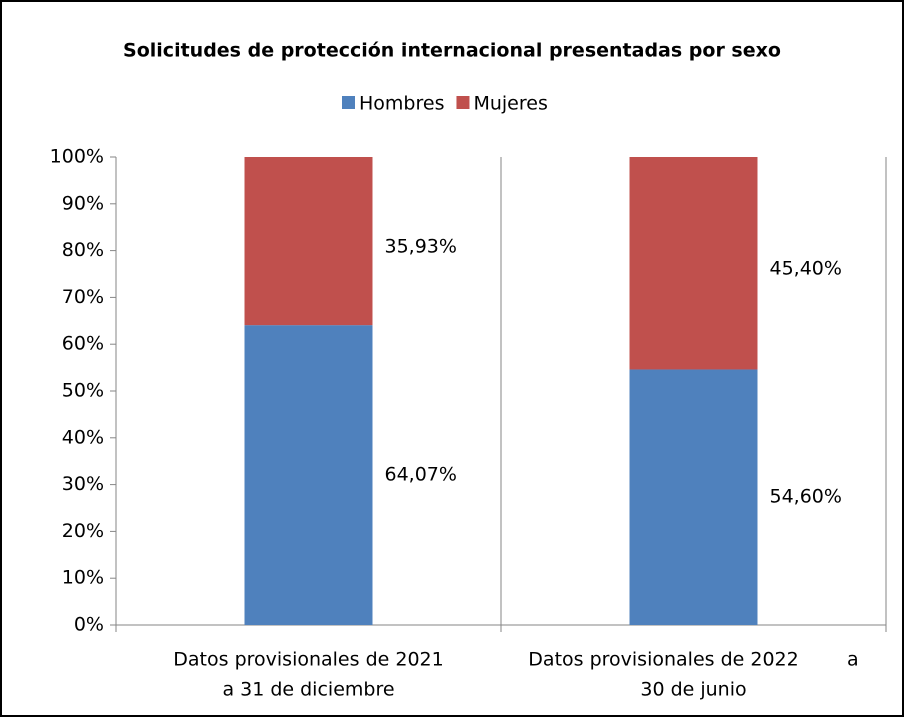 This screenshot has height=717, width=904. Describe the element at coordinates (693, 660) in the screenshot. I see `x-tick-label: Datos provisionales de 2022 a` at that location.